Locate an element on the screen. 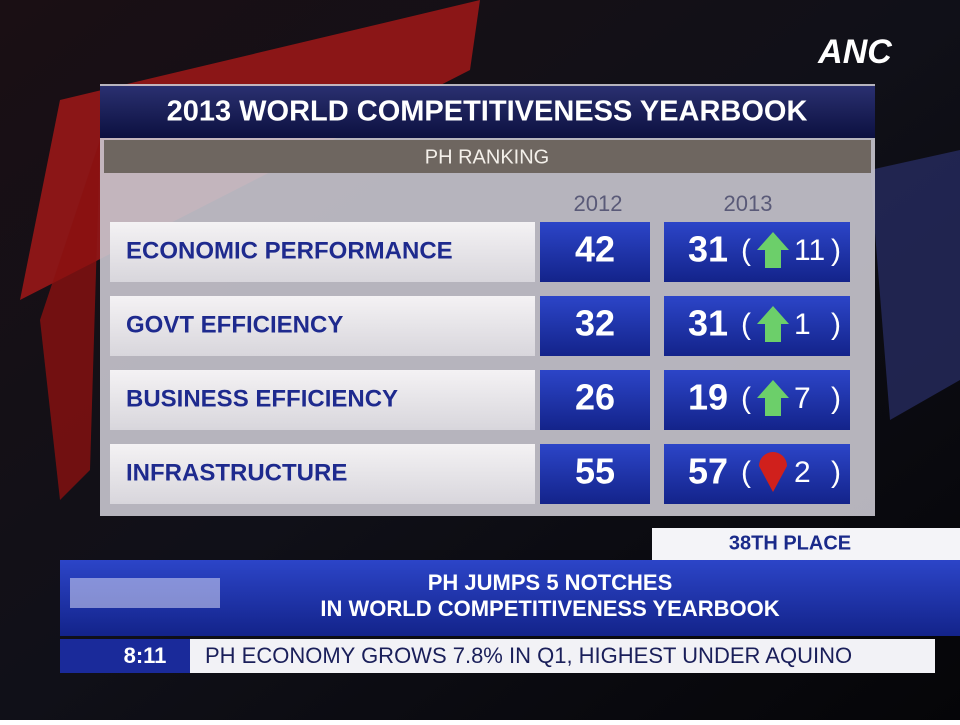  rank-2012: 26 is located at coordinates (595, 397).